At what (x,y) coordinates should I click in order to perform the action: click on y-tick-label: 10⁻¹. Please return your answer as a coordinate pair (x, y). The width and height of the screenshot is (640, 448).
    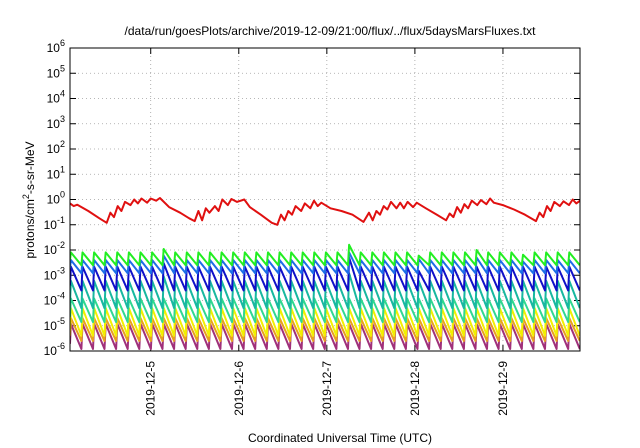
    Looking at the image, I should click on (54, 223).